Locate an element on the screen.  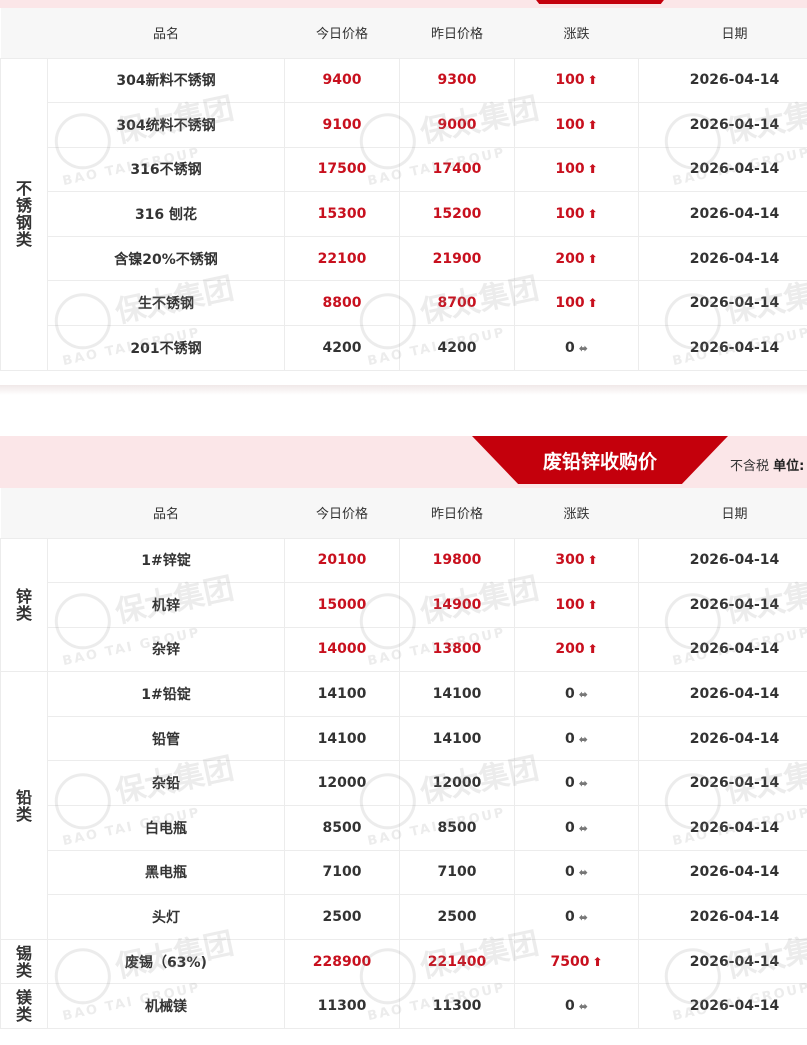
item-name: 杂铅 is located at coordinates (166, 783).